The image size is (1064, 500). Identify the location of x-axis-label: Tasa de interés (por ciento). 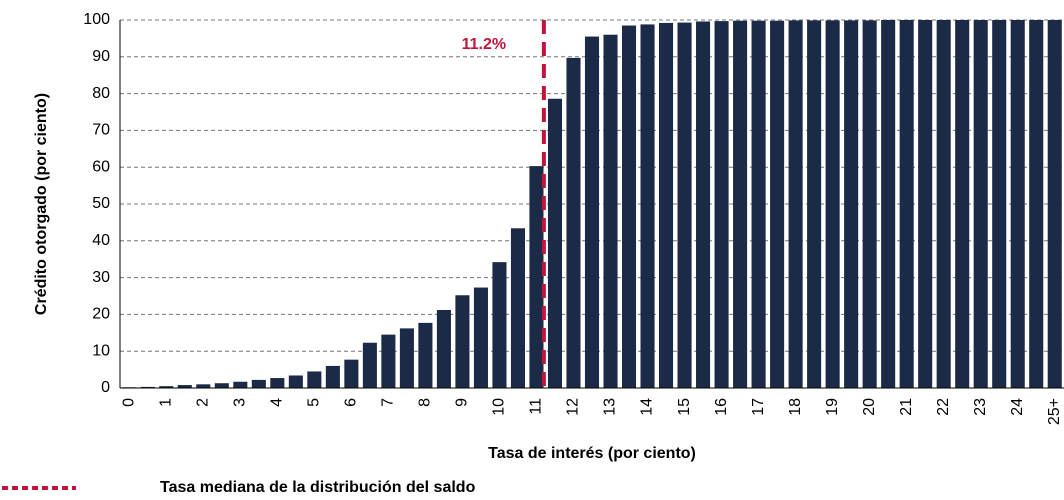
(592, 453).